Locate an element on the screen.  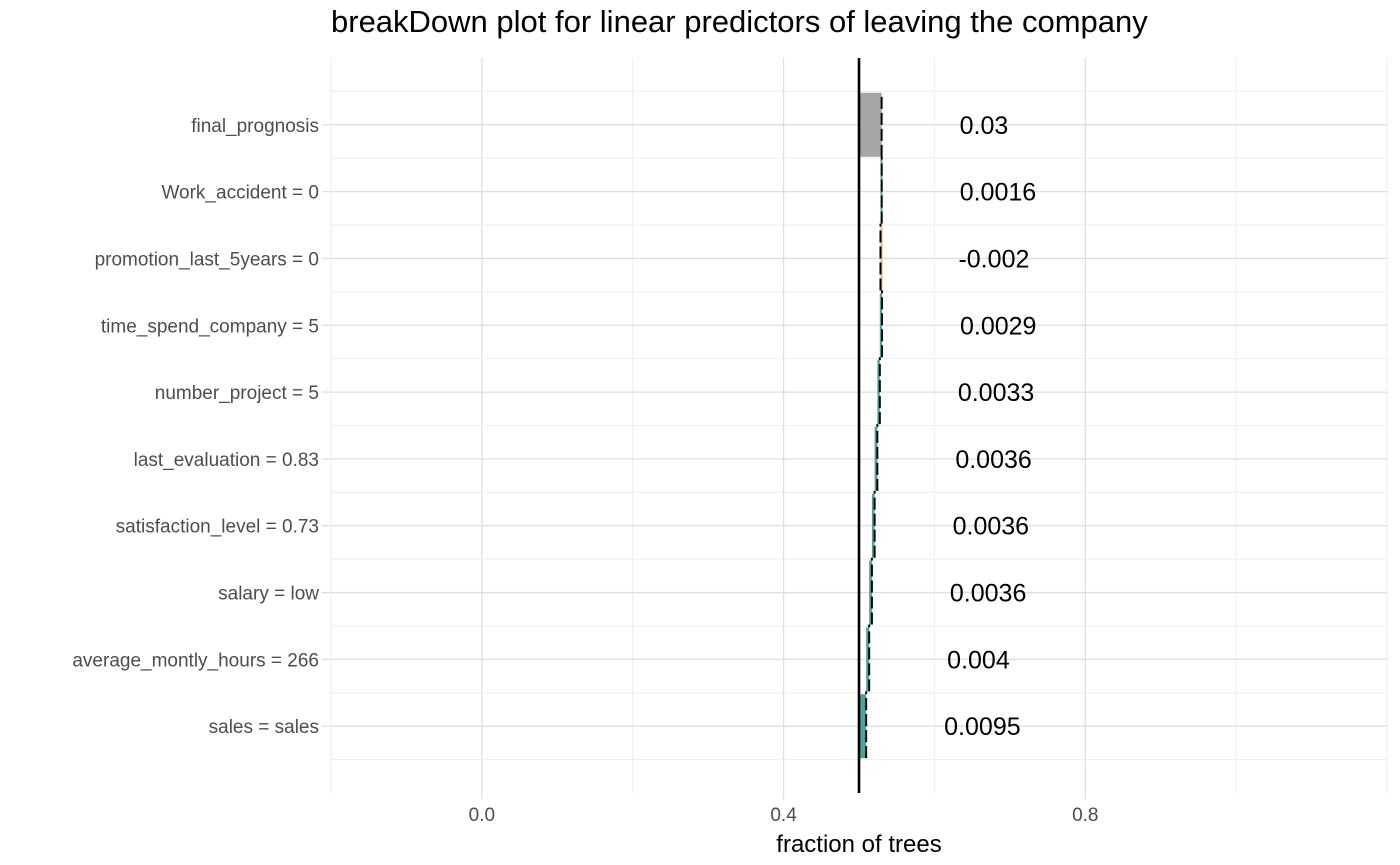
x-axis-title: fraction of trees is located at coordinates (858, 844).